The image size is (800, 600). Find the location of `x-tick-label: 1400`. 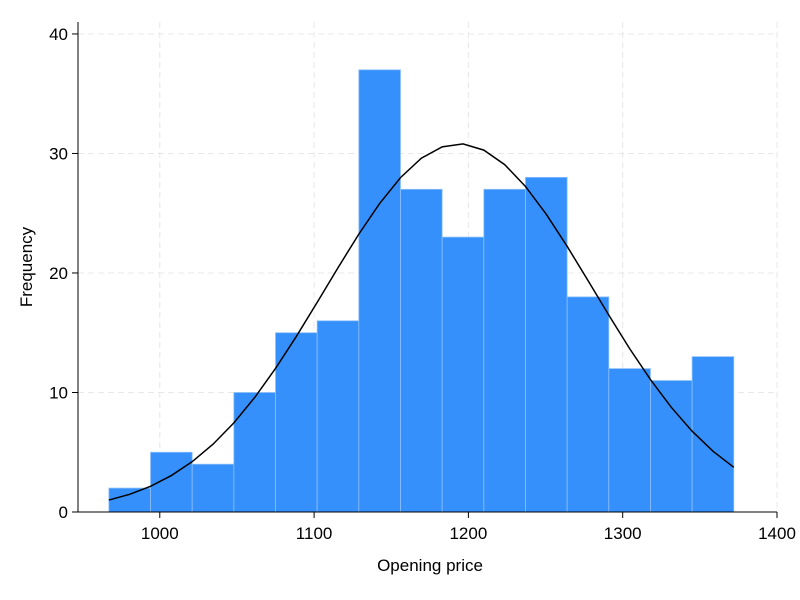

x-tick-label: 1400 is located at coordinates (777, 533).